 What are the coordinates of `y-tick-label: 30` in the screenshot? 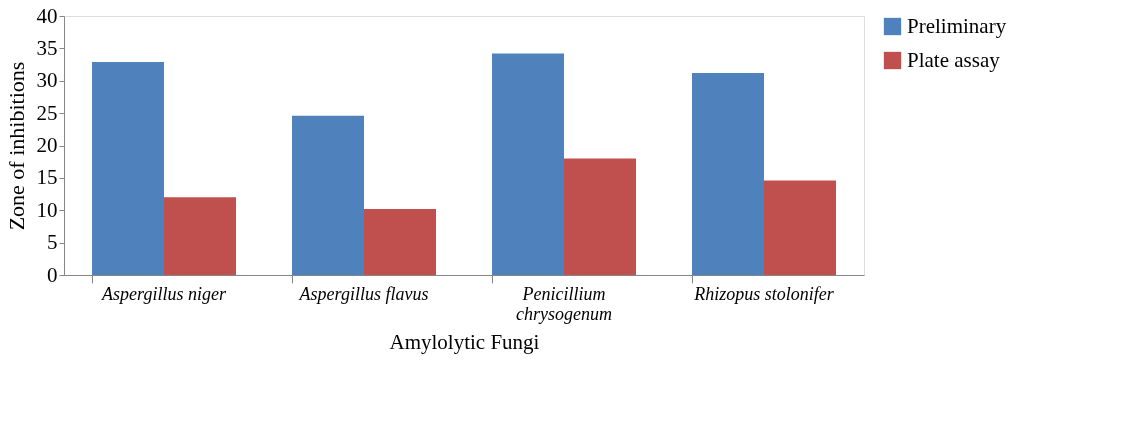 It's located at (47, 80).